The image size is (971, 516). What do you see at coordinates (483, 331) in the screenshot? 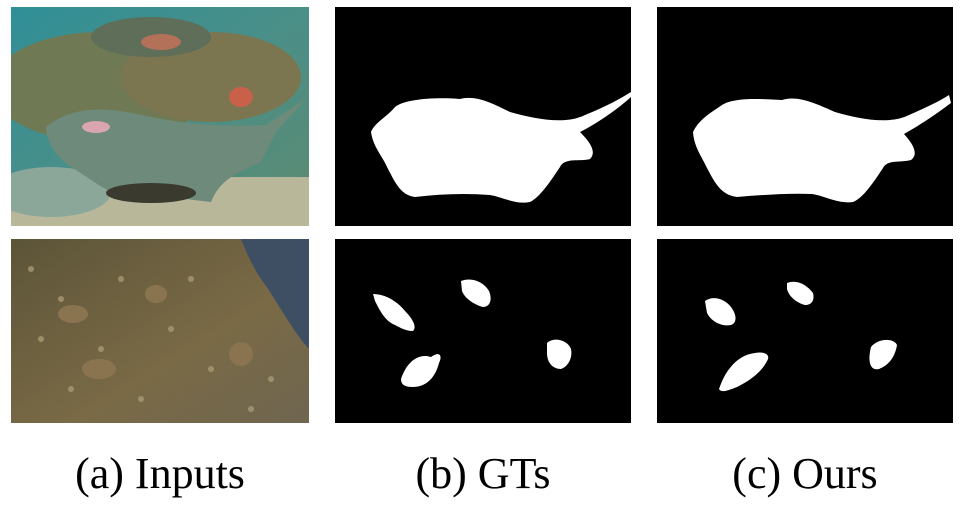
I see `ground-truth-mask-birds` at bounding box center [483, 331].